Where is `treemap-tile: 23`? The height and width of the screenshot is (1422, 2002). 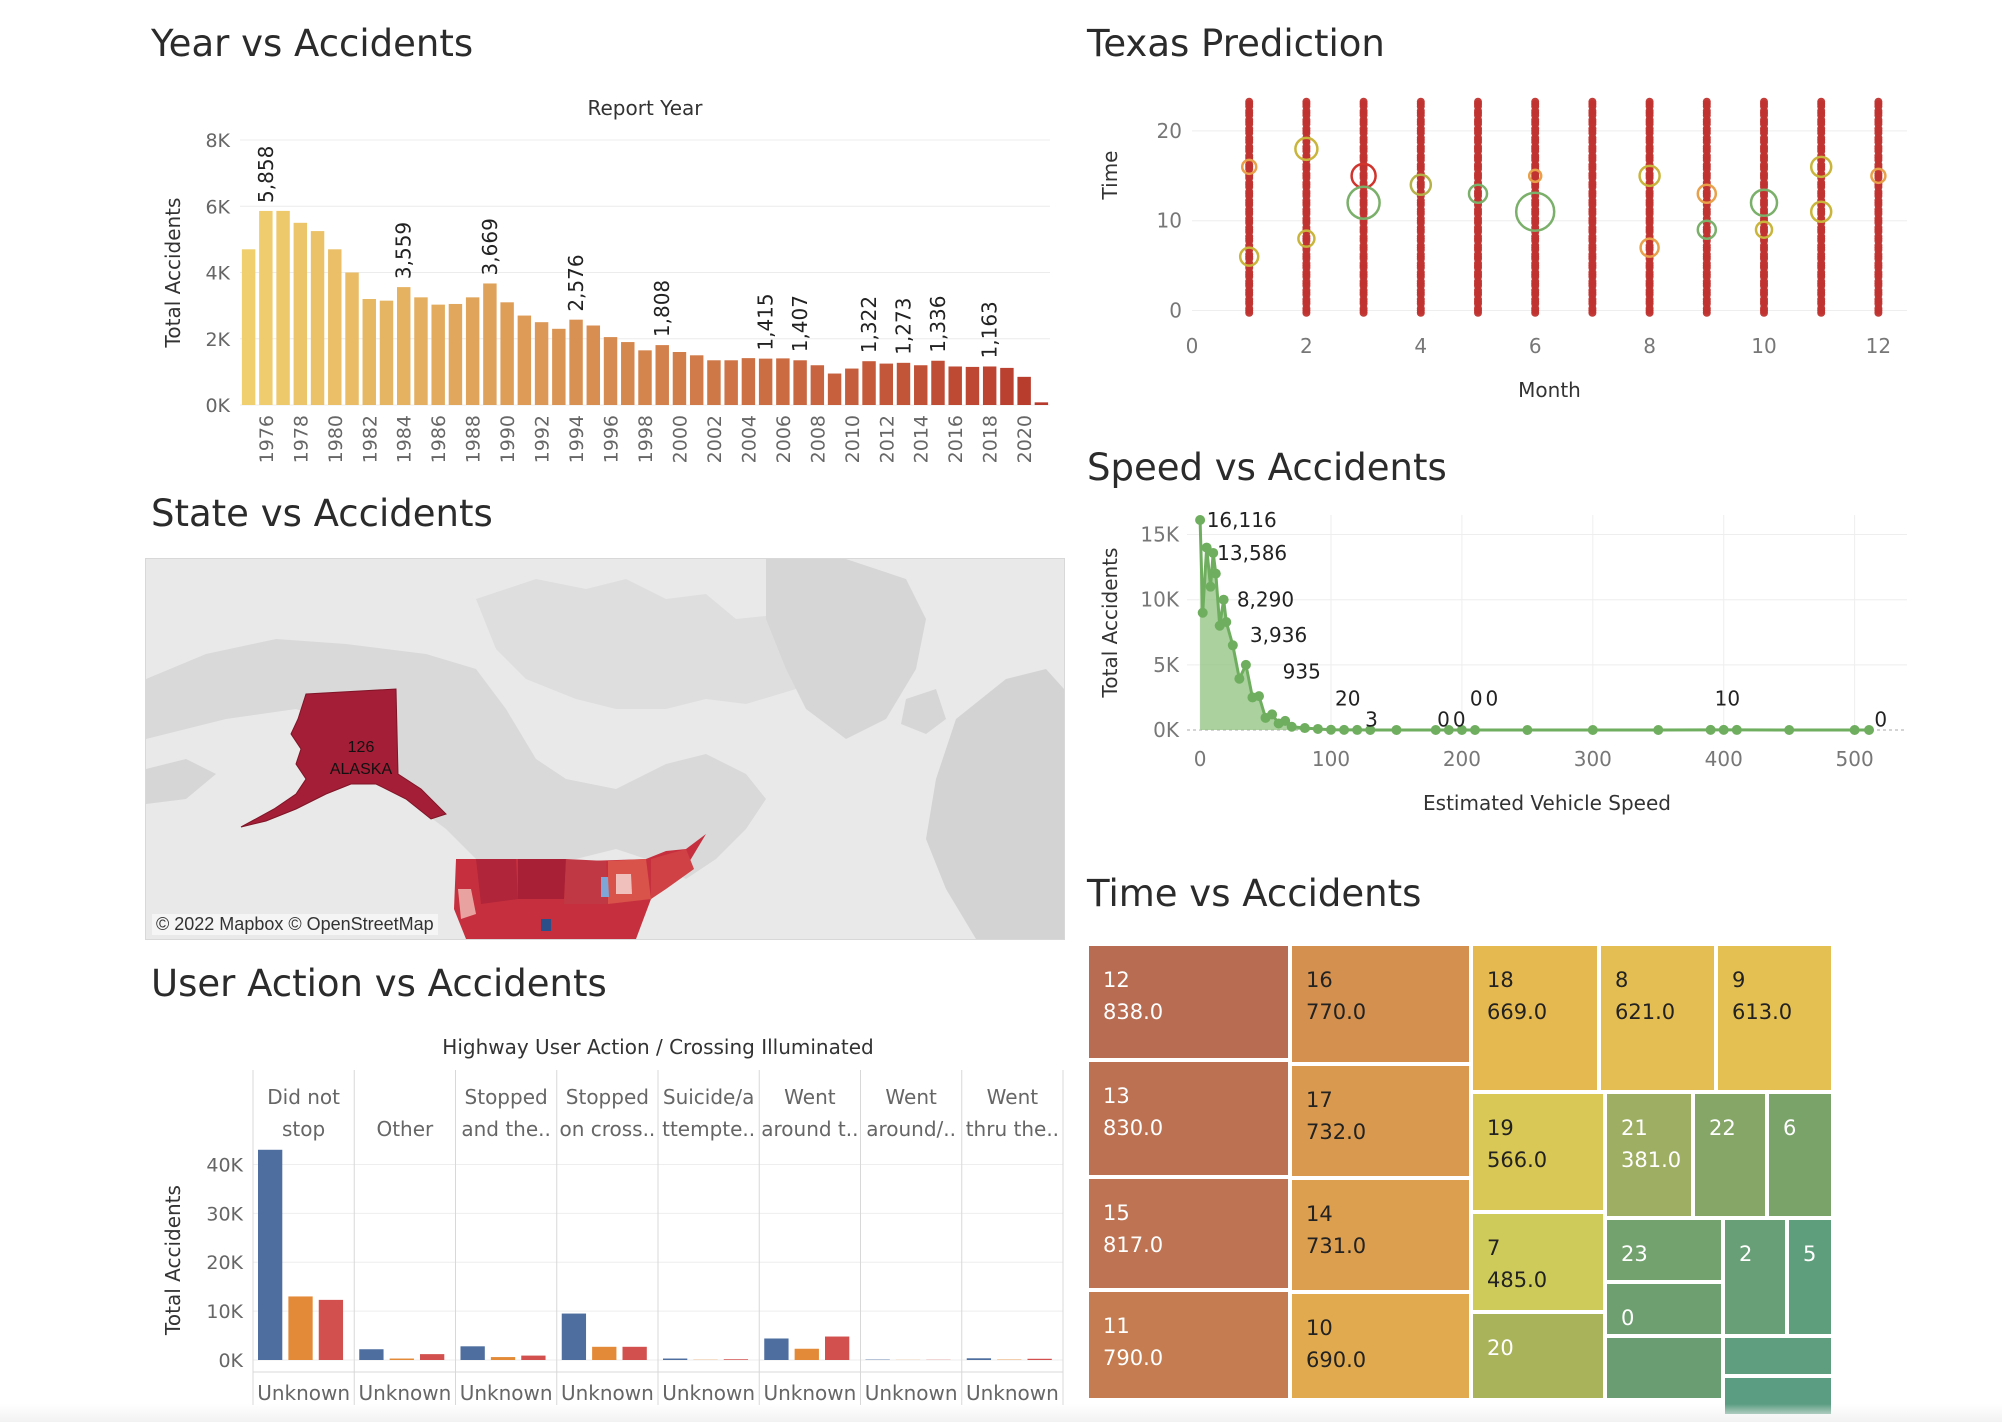
treemap-tile: 23 is located at coordinates (1664, 1250).